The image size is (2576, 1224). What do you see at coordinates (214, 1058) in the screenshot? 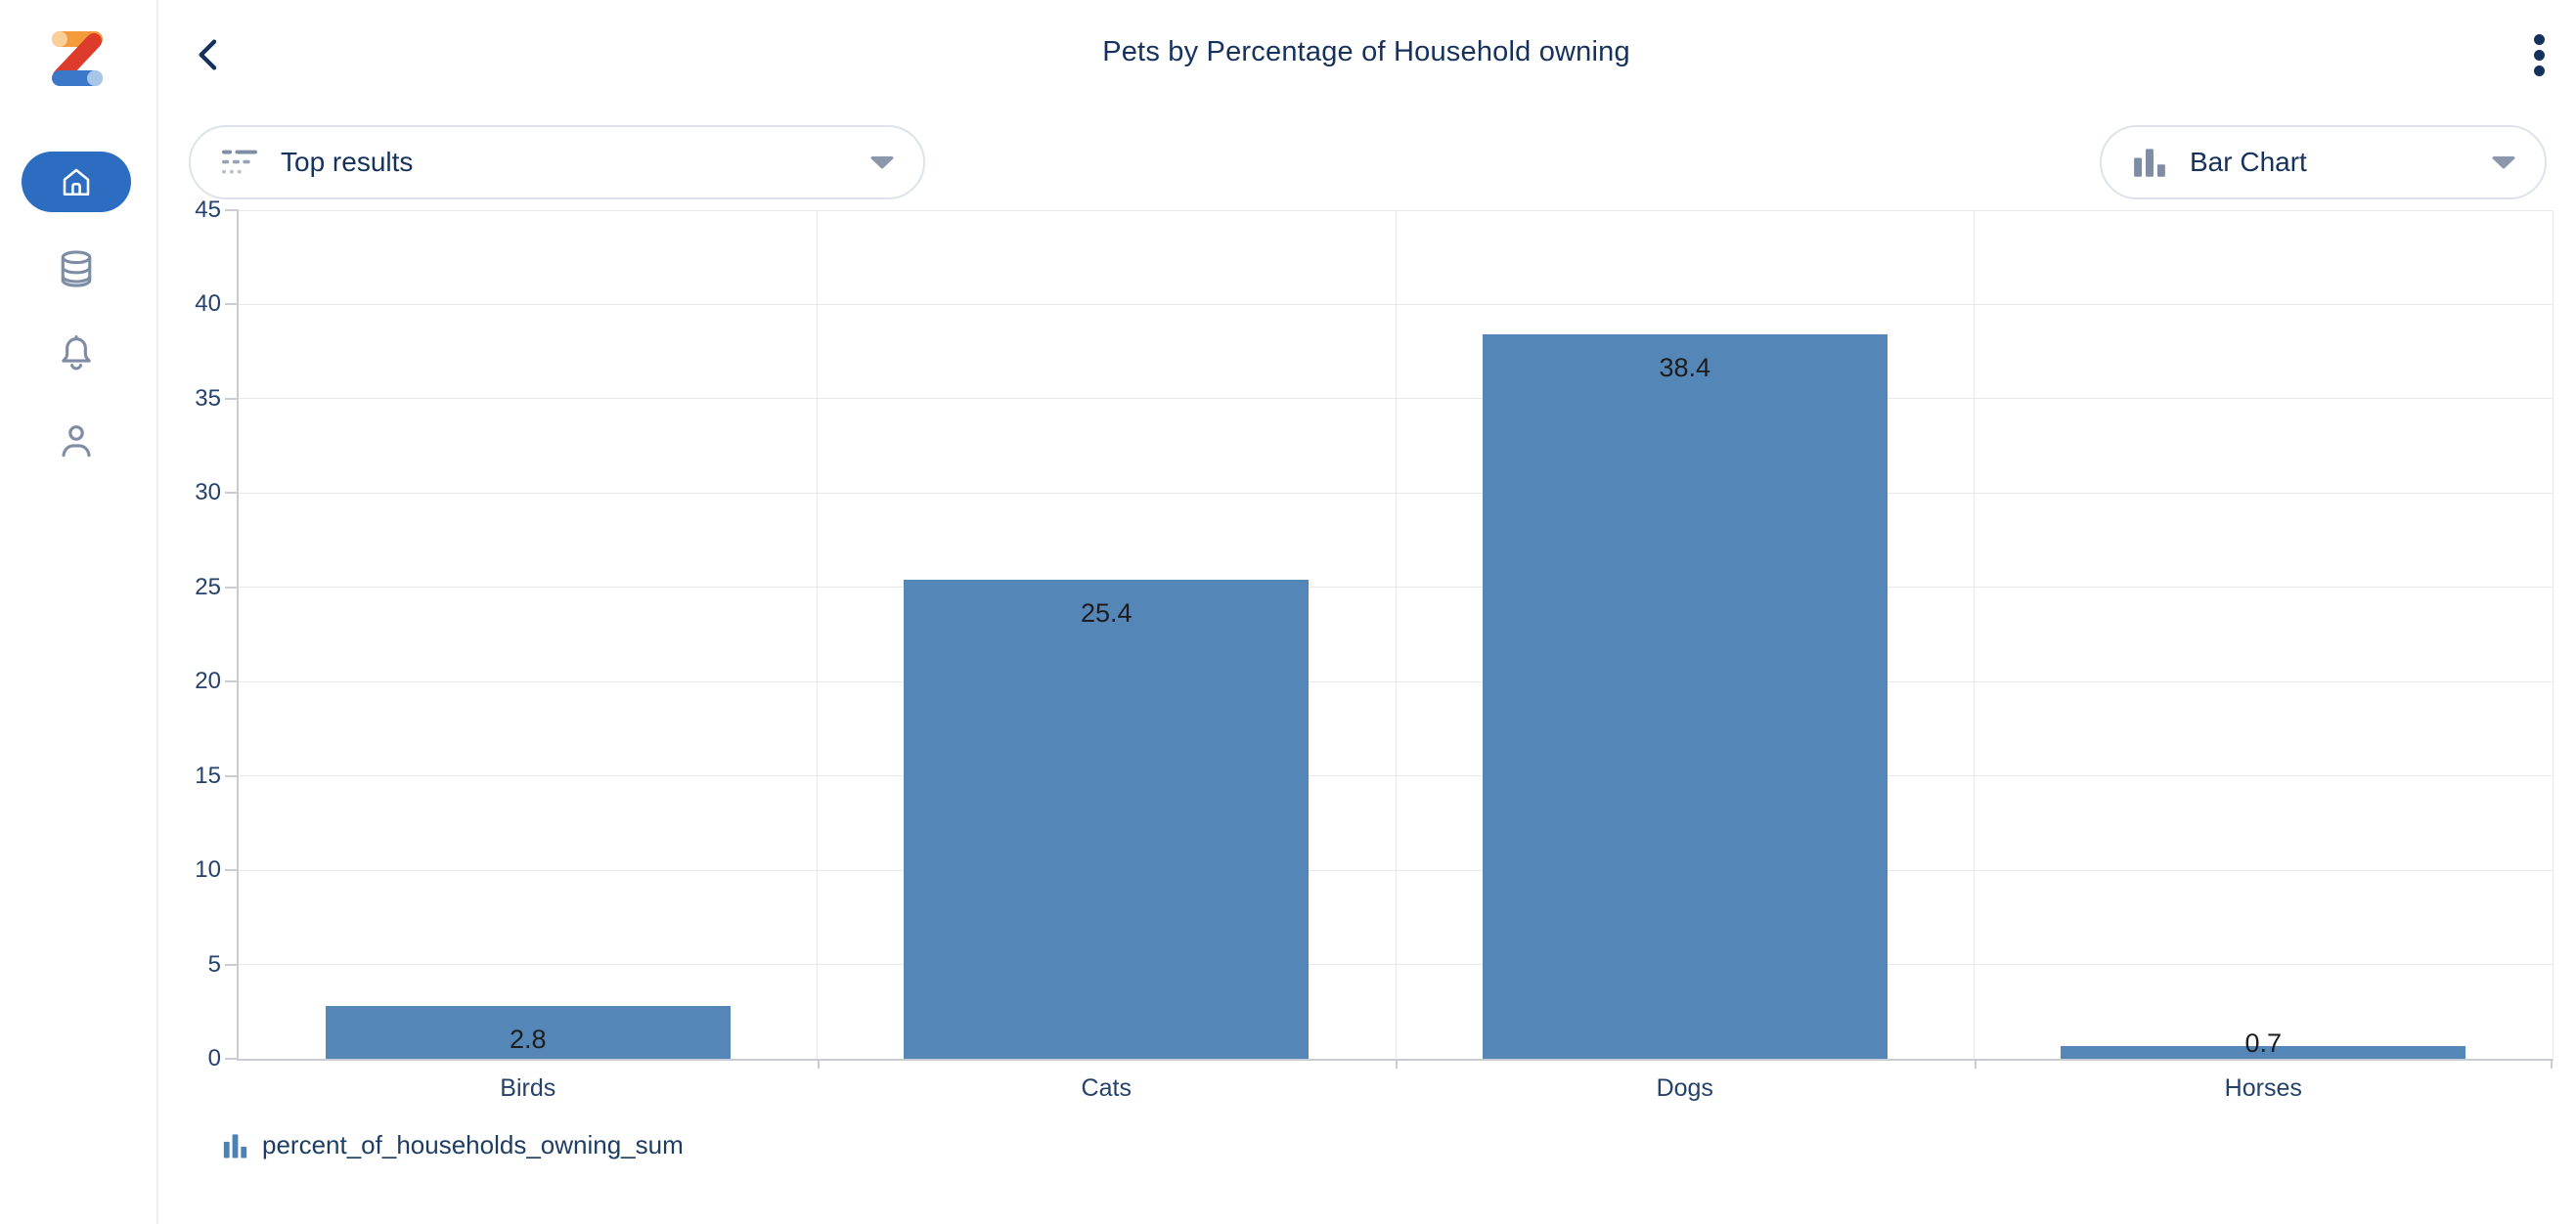
I see `y-axis-label: 0` at bounding box center [214, 1058].